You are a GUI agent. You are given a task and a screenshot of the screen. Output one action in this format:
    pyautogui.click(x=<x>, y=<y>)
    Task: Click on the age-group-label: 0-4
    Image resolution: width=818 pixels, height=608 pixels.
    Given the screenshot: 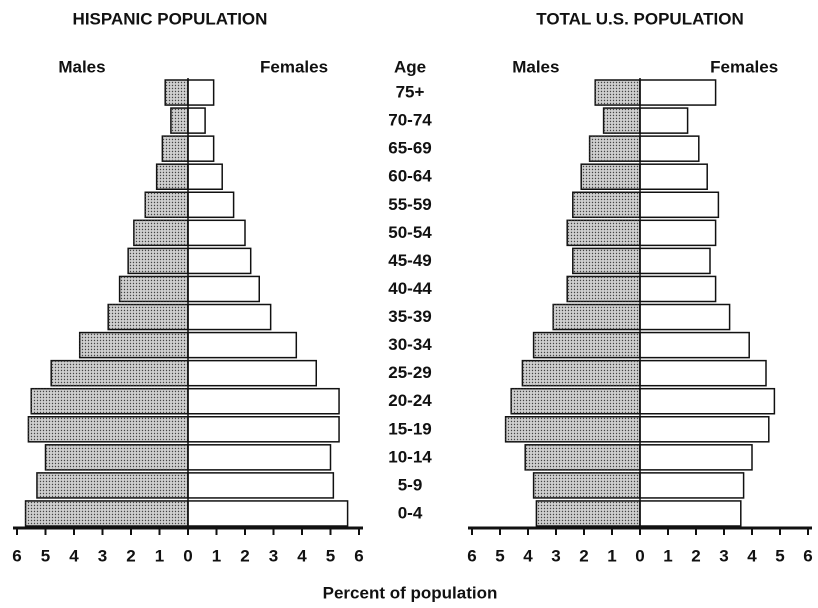 What is the action you would take?
    pyautogui.click(x=410, y=512)
    